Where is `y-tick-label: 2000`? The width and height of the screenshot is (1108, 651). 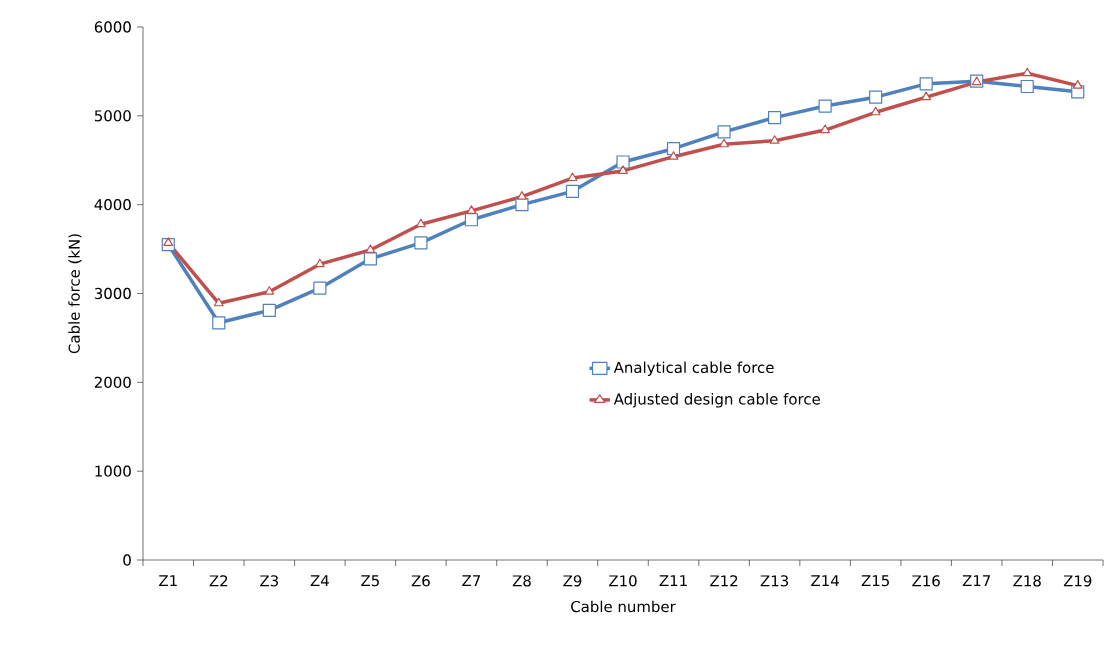
y-tick-label: 2000 is located at coordinates (112, 382).